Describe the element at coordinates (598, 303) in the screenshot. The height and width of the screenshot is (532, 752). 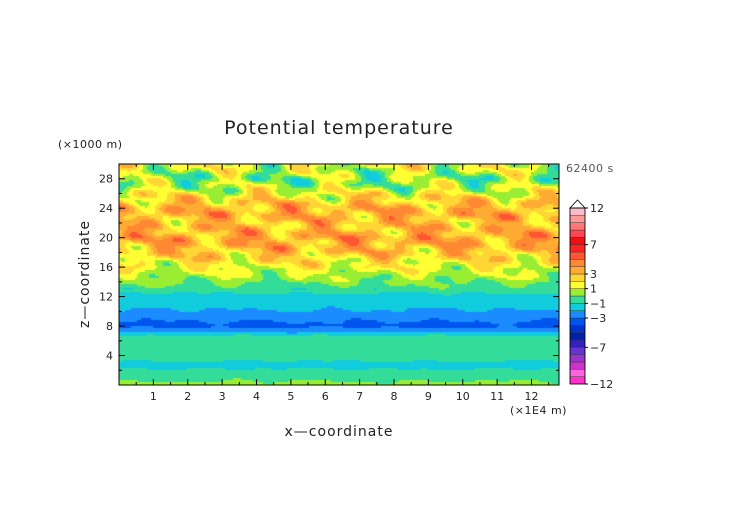
I see `colorbar-tick-label: −1` at that location.